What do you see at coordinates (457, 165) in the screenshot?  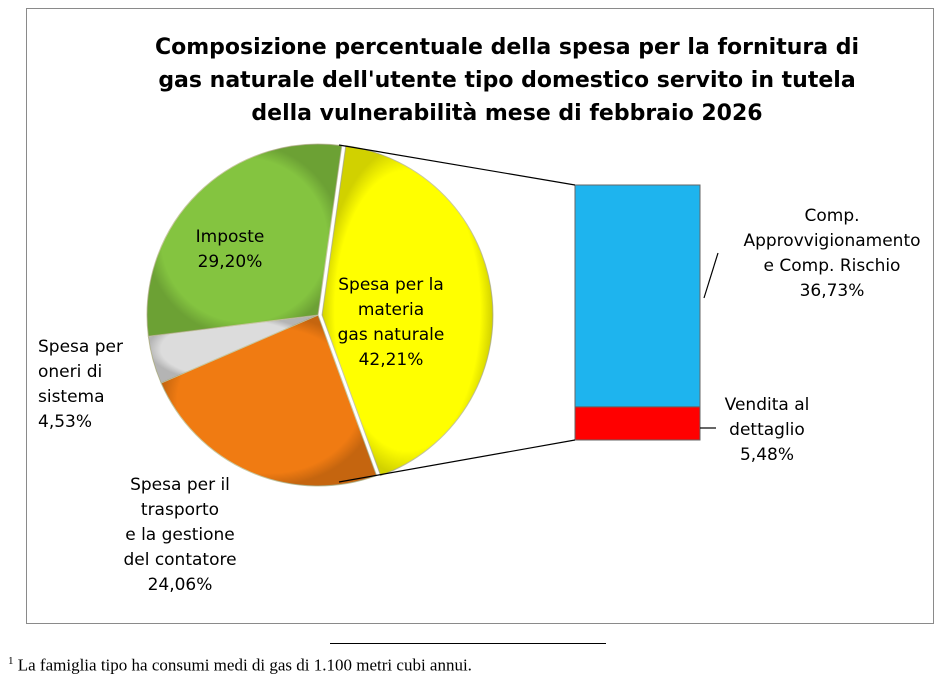 I see `connector-line-top` at bounding box center [457, 165].